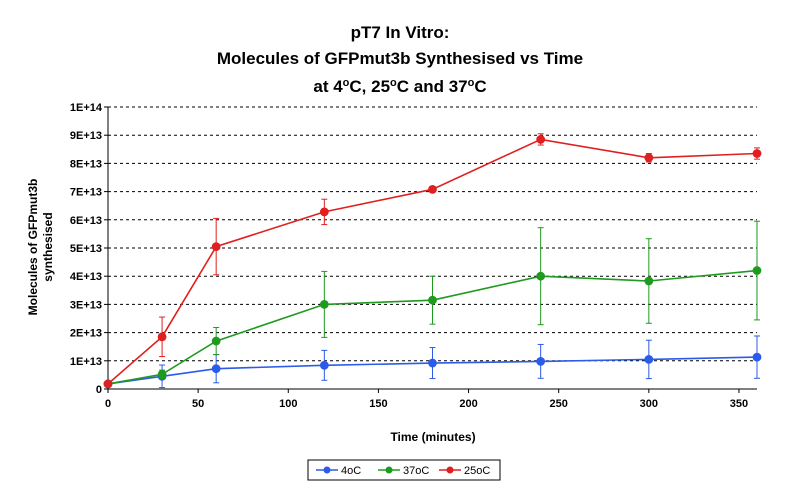  I want to click on series-4oC, so click(432, 362).